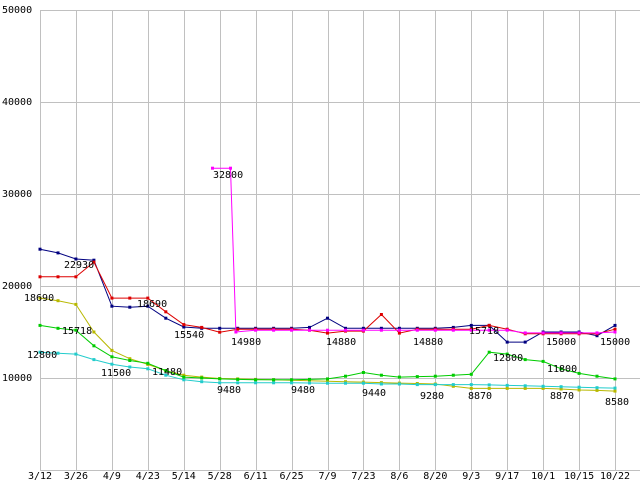 Image resolution: width=640 pixels, height=480 pixels. I want to click on y-axis-label: 40000, so click(17, 102).